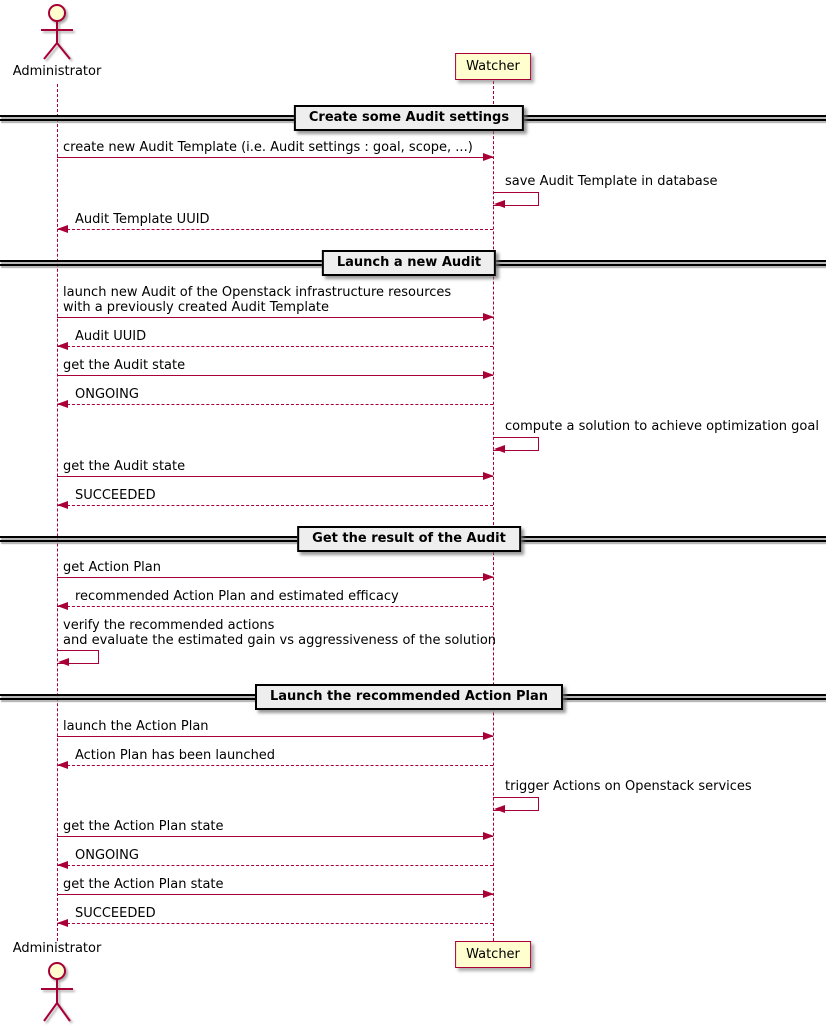 This screenshot has height=1030, width=826. What do you see at coordinates (57, 948) in the screenshot?
I see `administrator-label-bottom: Administrator` at bounding box center [57, 948].